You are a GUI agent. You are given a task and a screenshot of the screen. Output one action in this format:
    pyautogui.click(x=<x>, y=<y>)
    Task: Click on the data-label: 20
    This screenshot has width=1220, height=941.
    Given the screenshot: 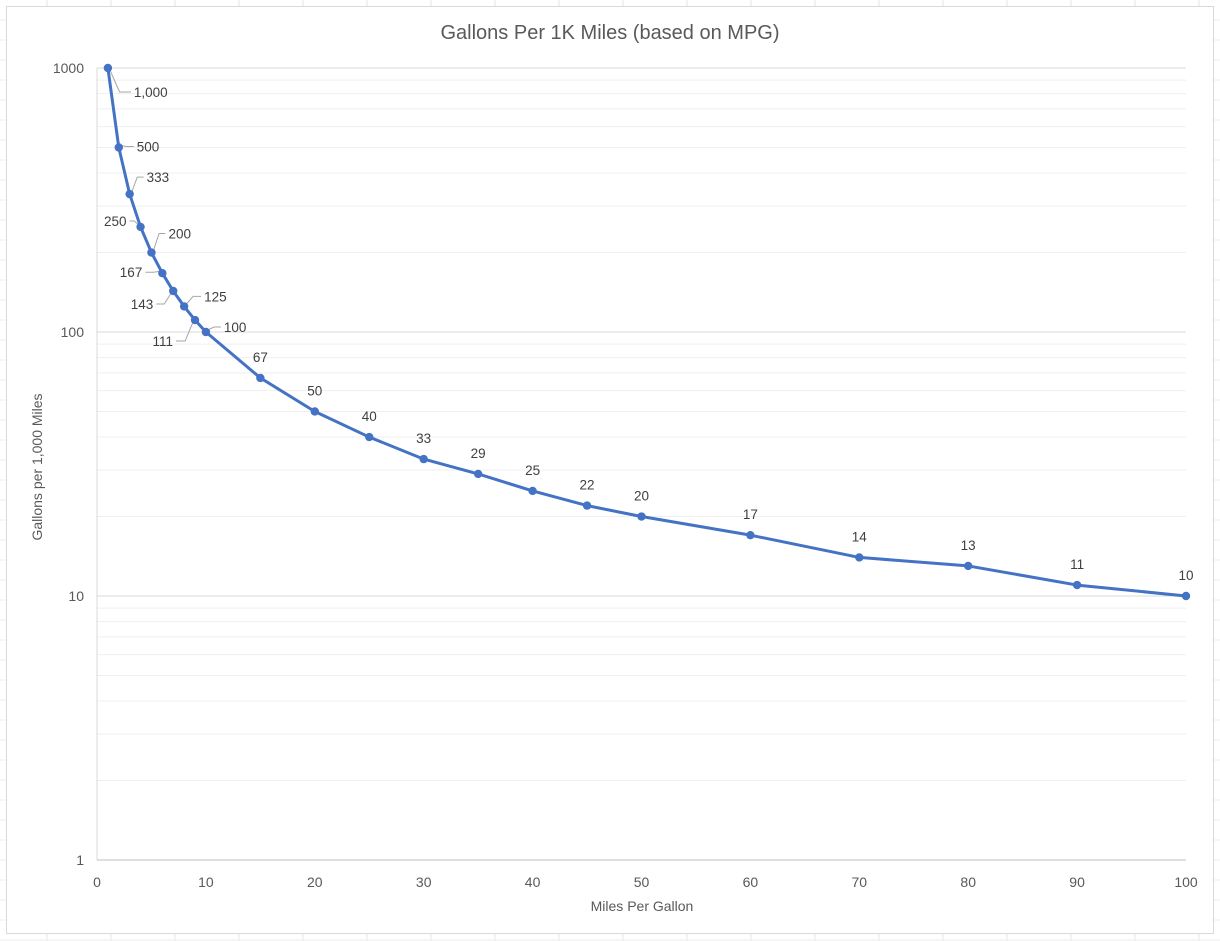 What is the action you would take?
    pyautogui.click(x=641, y=496)
    